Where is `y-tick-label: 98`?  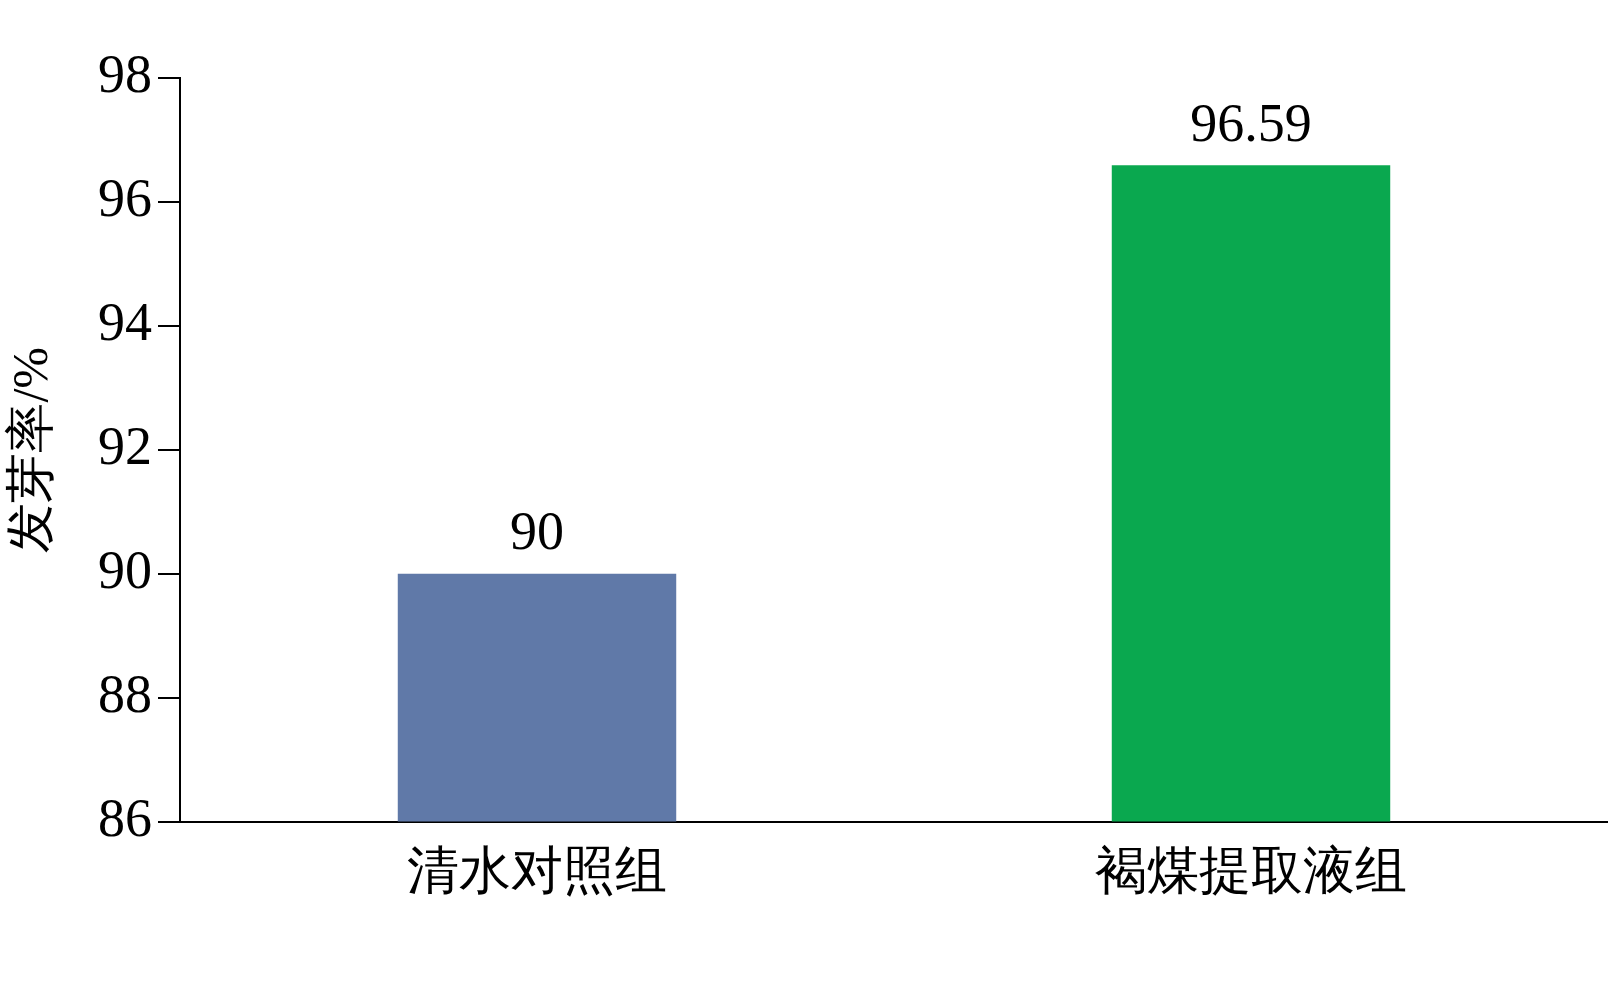 y-tick-label: 98 is located at coordinates (125, 74).